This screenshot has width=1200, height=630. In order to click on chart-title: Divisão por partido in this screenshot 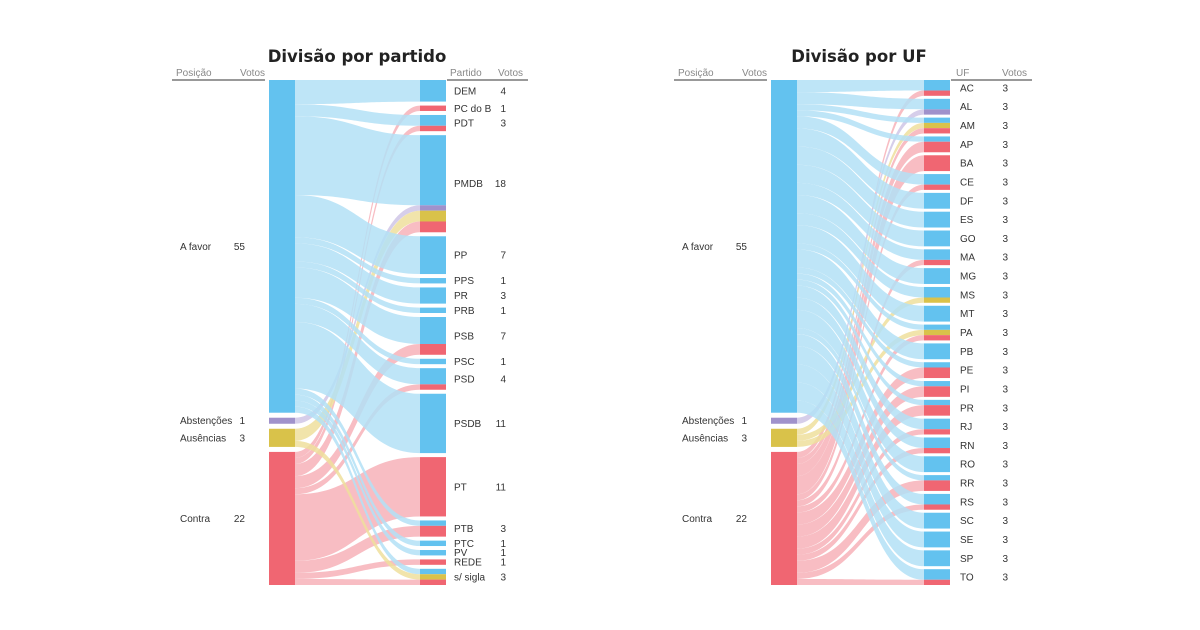, I will do `click(357, 56)`.